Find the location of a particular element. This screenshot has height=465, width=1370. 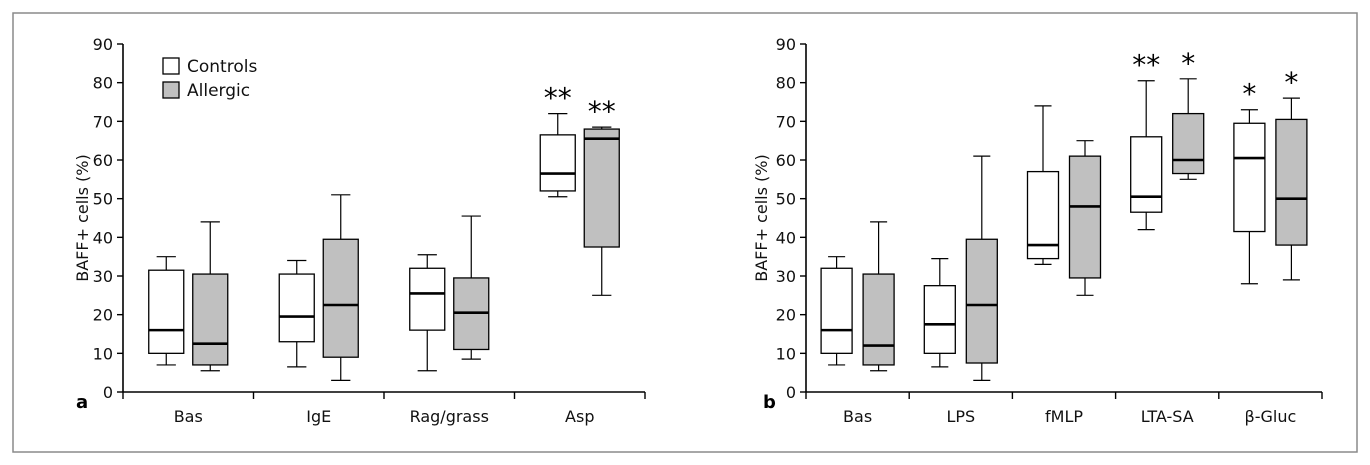

x-category-label: LTA-SA is located at coordinates (1167, 416).